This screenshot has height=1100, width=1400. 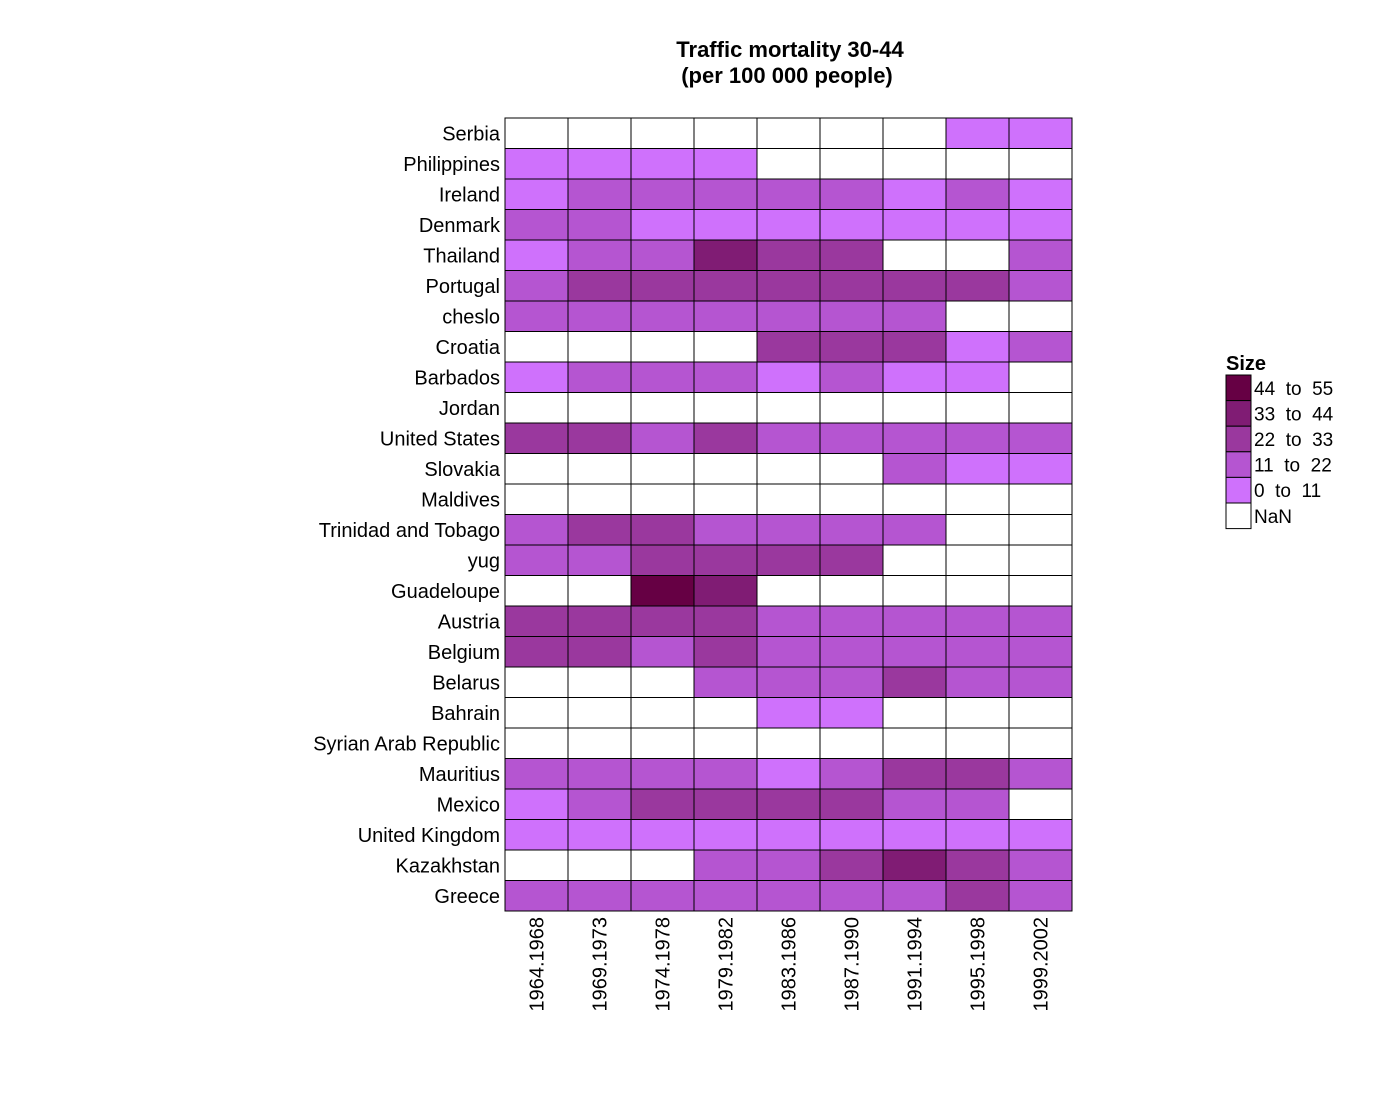 What do you see at coordinates (409, 531) in the screenshot?
I see `row-label: Trinidad and Tobago` at bounding box center [409, 531].